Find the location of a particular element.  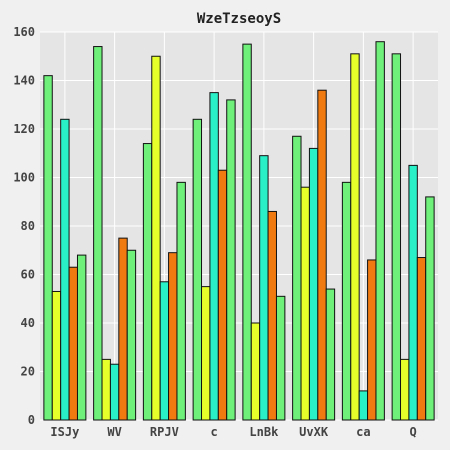

x-tick-label: ca is located at coordinates (363, 432).